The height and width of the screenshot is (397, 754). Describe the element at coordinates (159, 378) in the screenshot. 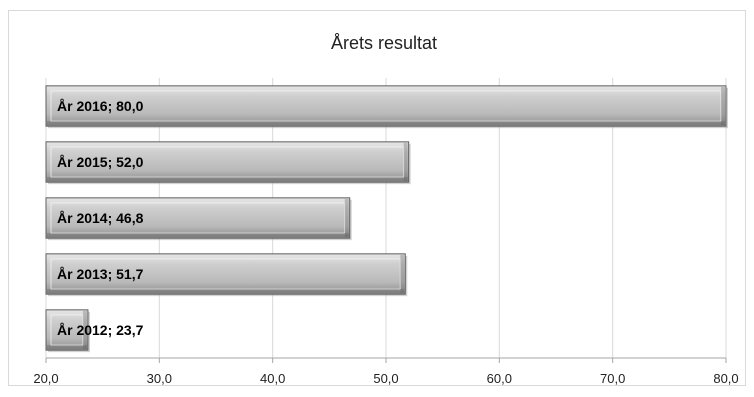

I see `x-tick-label: 30,0` at that location.